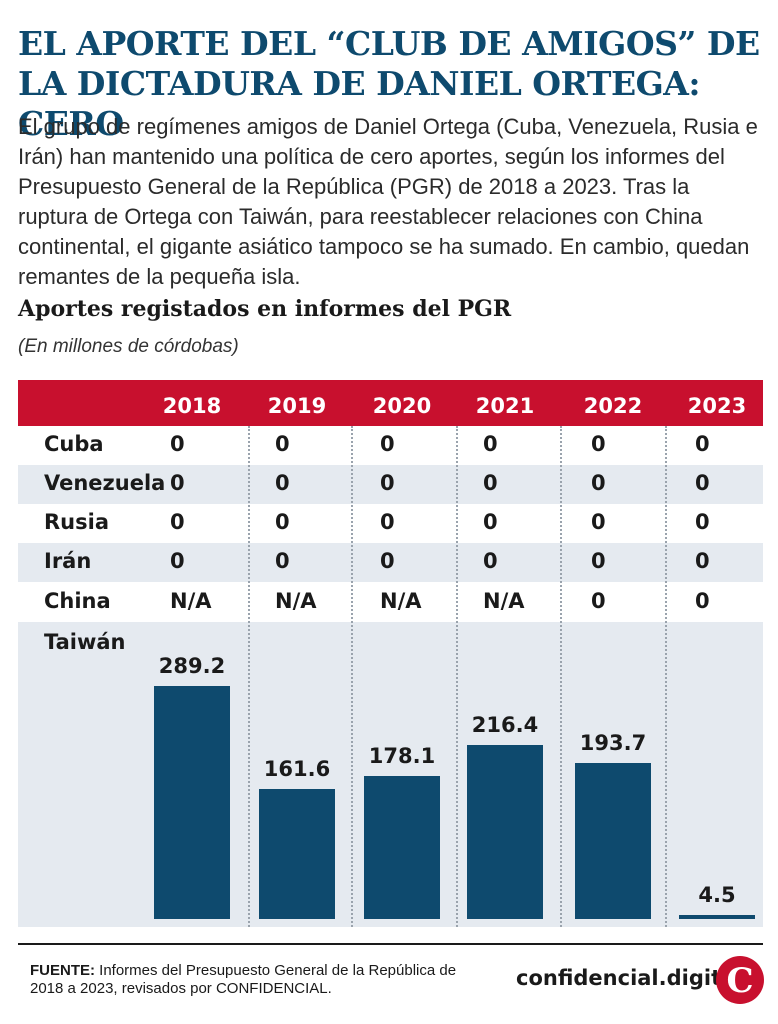 The image size is (778, 1024). What do you see at coordinates (192, 666) in the screenshot?
I see `bar-label-2018: 289.2` at bounding box center [192, 666].